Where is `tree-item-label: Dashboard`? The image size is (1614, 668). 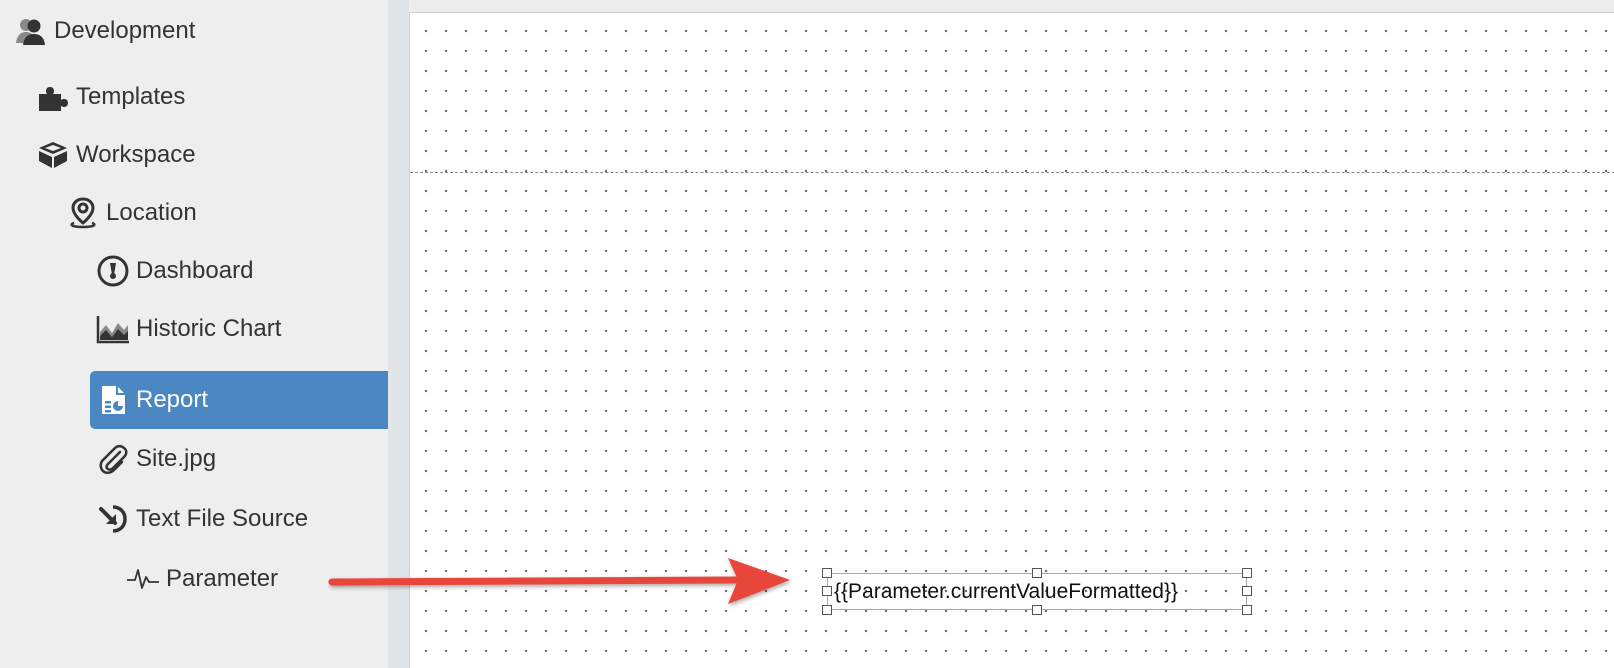 tree-item-label: Dashboard is located at coordinates (195, 270).